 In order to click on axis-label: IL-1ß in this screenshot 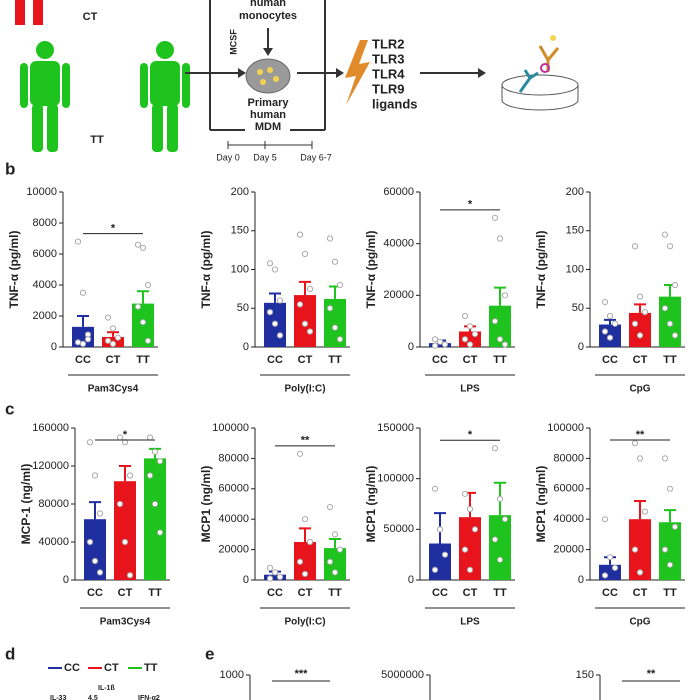, I will do `click(106, 688)`.